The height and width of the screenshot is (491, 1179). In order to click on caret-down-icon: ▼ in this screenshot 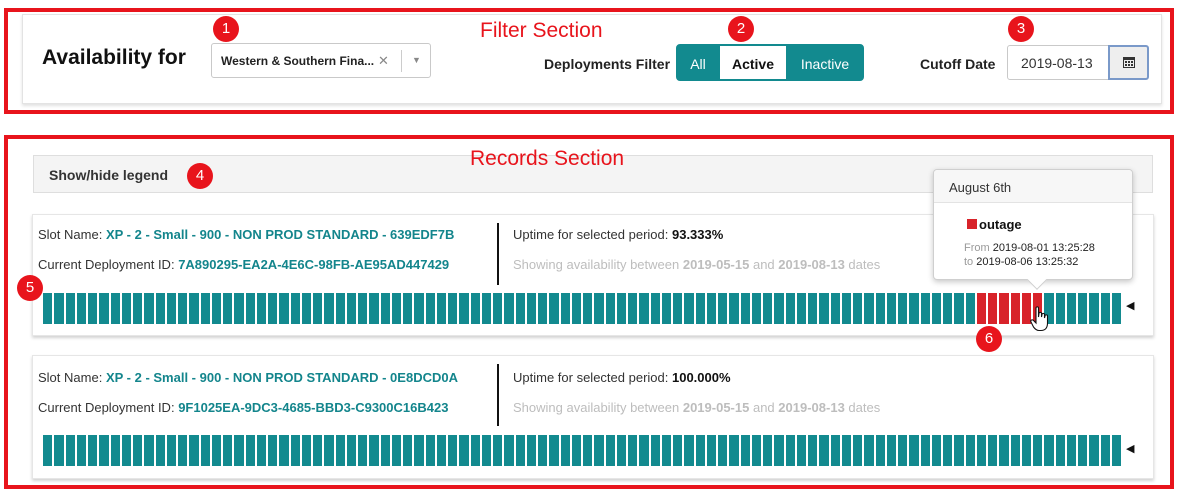, I will do `click(416, 60)`.